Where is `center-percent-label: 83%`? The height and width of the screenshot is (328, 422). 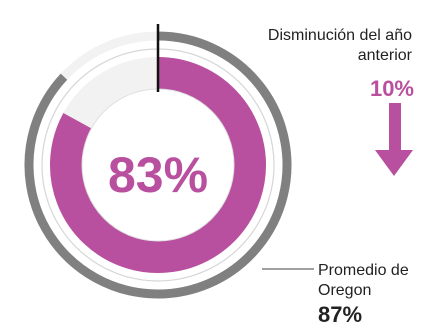
center-percent-label: 83% is located at coordinates (158, 175).